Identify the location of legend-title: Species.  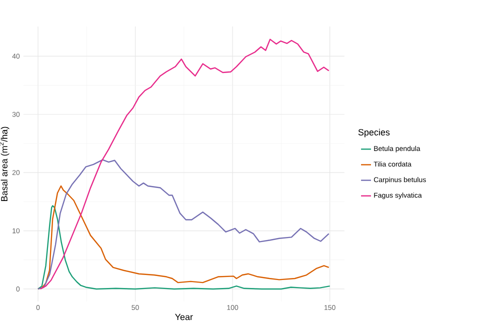
(374, 133).